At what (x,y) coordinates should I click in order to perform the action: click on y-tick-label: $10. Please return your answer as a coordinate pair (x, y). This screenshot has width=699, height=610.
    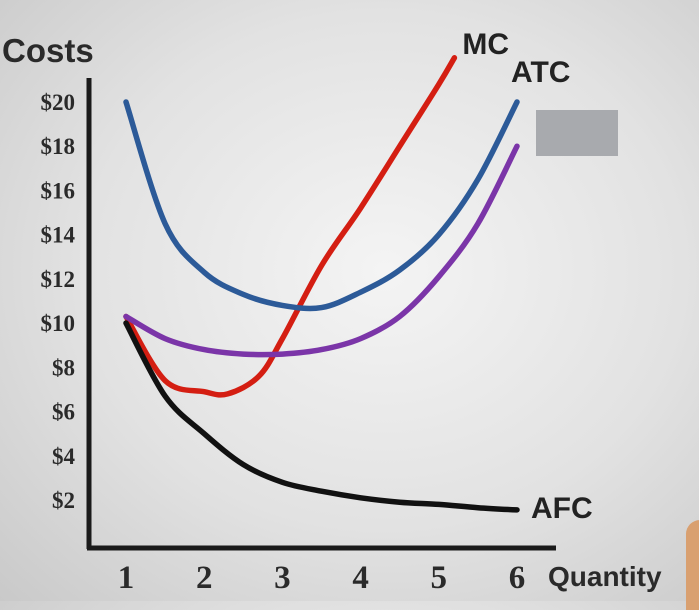
    Looking at the image, I should click on (58, 323).